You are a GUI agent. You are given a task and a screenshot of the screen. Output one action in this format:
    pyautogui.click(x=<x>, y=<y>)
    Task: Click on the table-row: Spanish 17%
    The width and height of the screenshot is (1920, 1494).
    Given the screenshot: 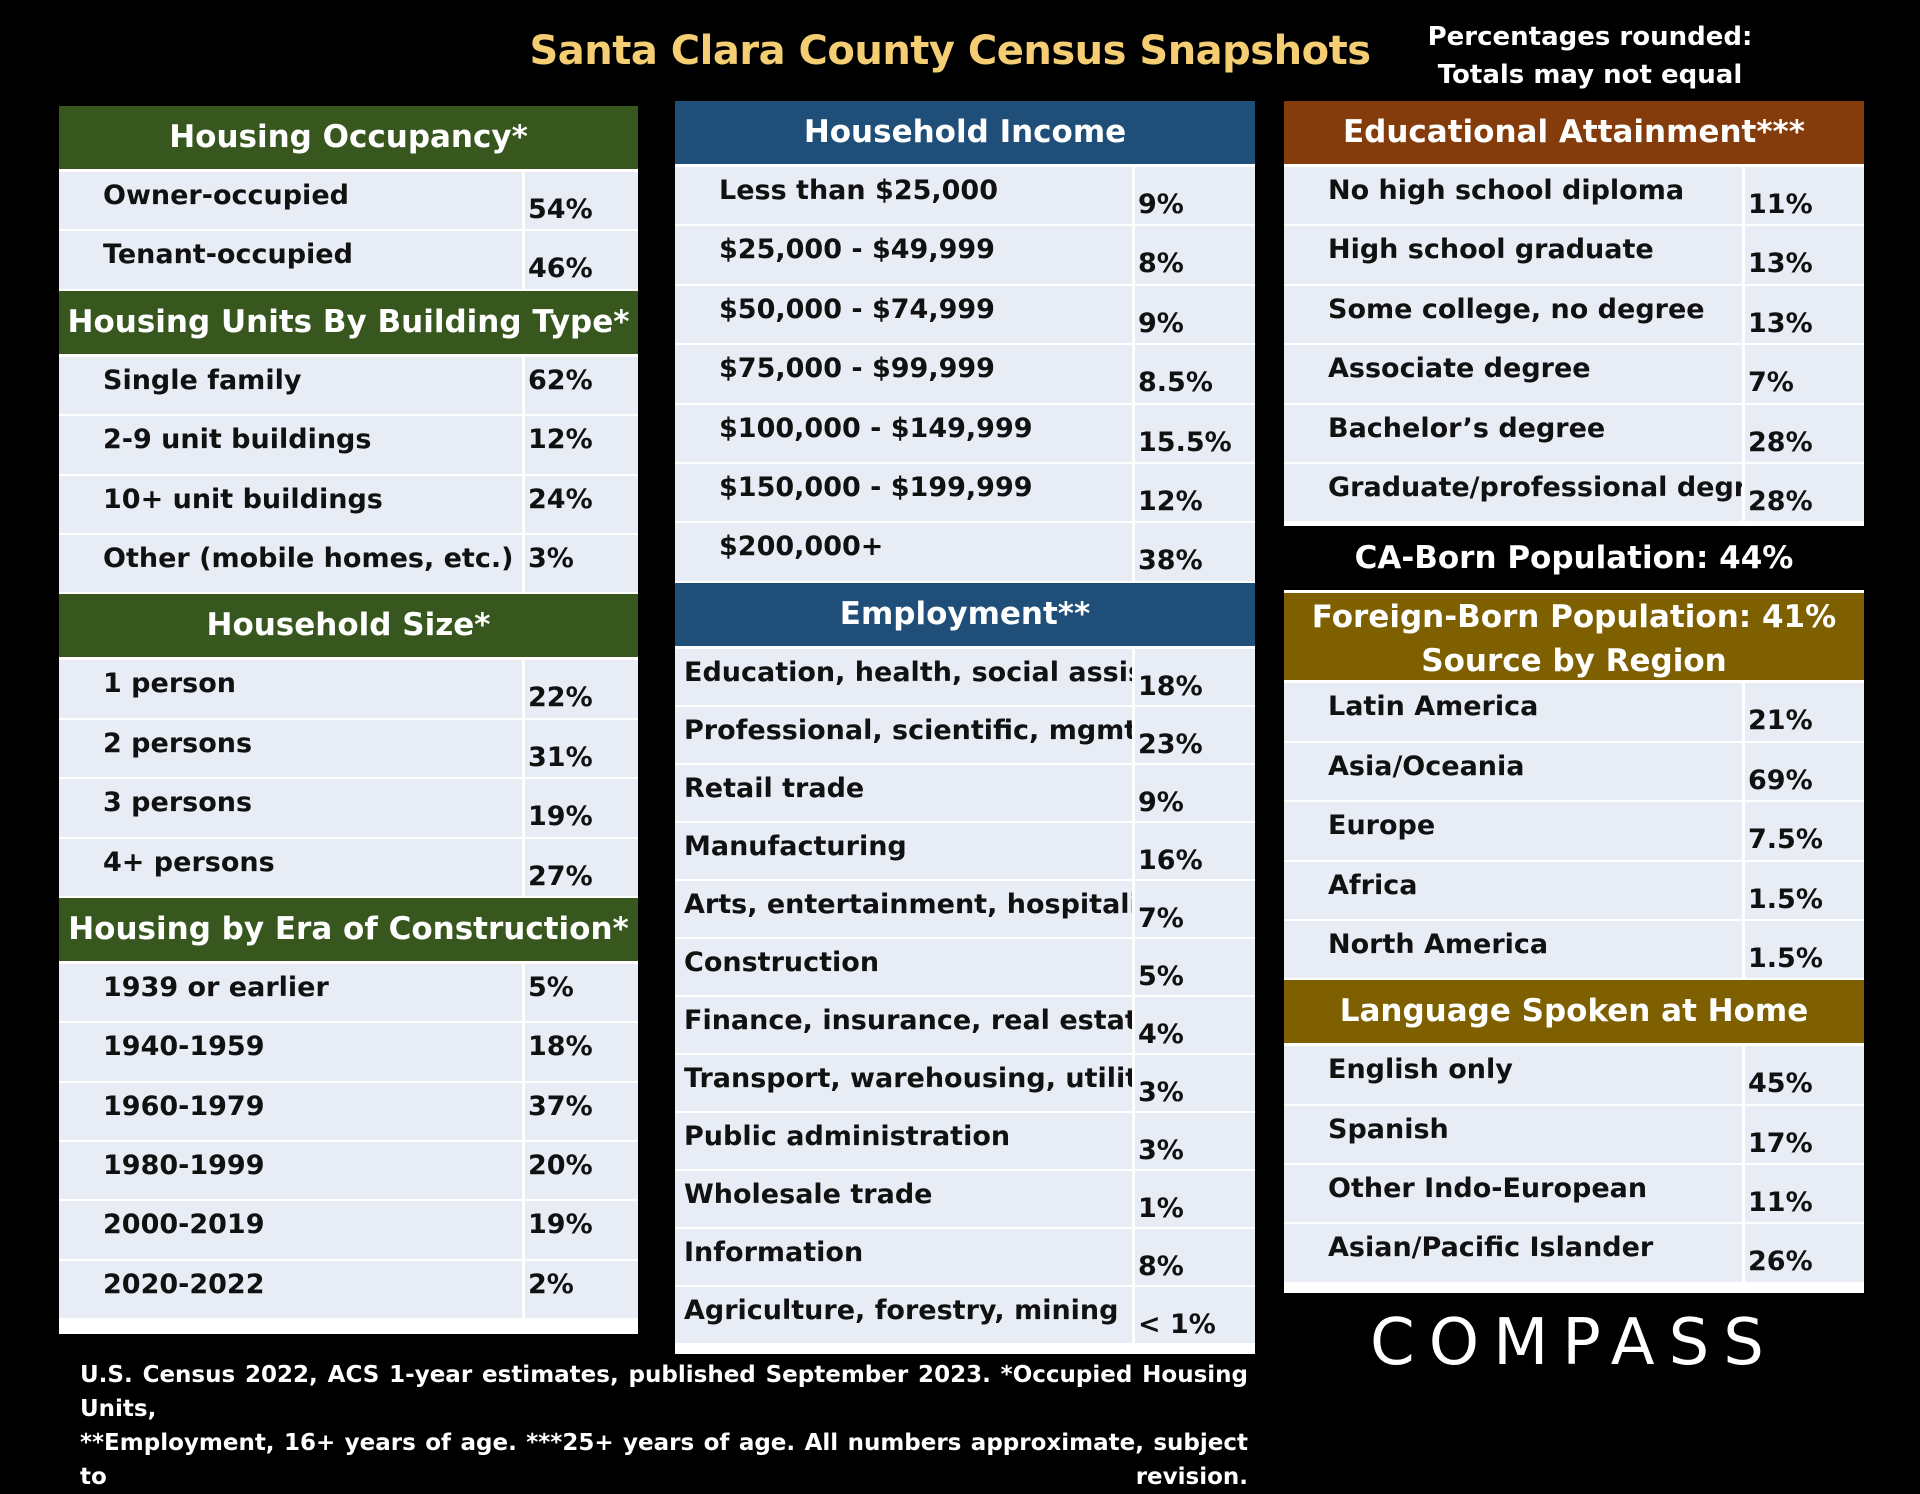 What is the action you would take?
    pyautogui.click(x=1574, y=1135)
    